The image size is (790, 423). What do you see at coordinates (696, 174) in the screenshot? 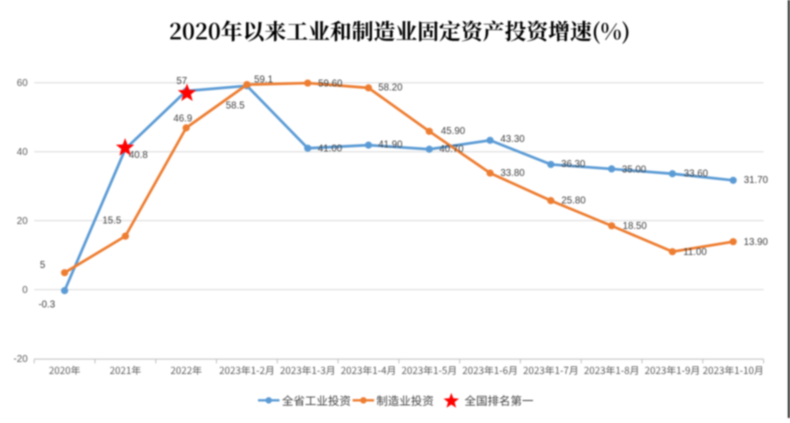
I see `svg-text: 33.60` at bounding box center [696, 174].